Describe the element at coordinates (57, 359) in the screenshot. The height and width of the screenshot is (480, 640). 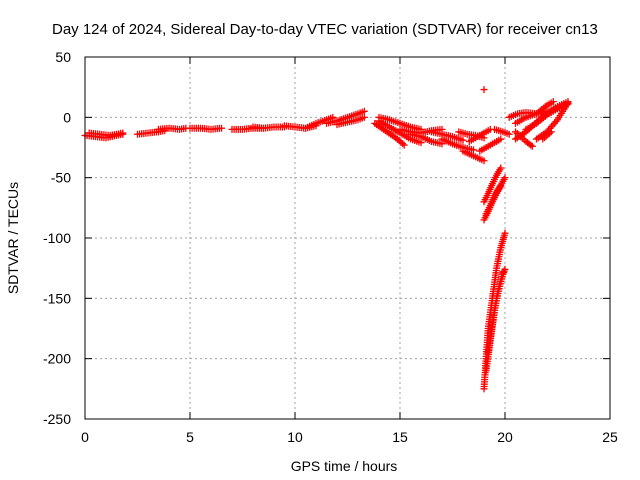
I see `y-tick-label: -200` at that location.